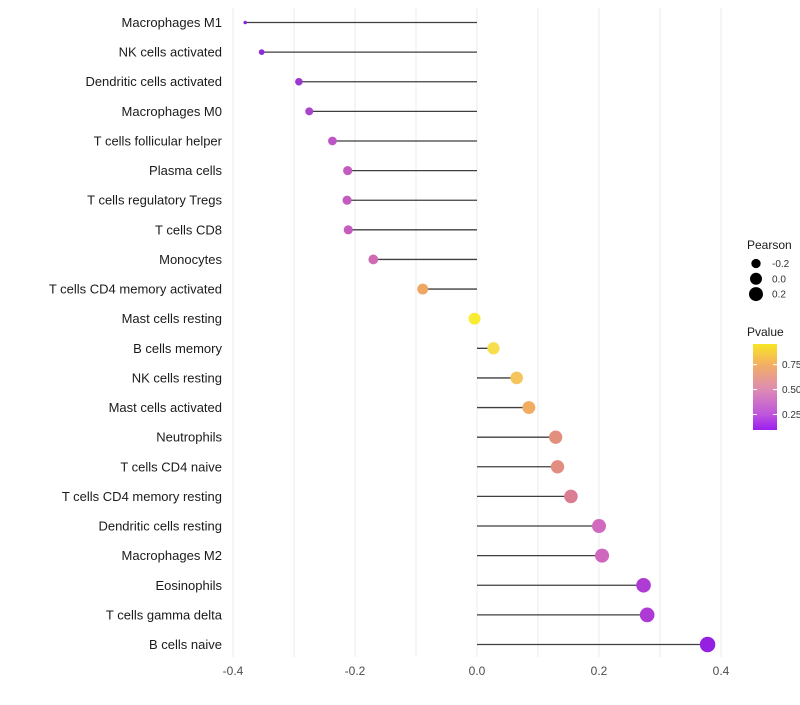  Describe the element at coordinates (781, 264) in the screenshot. I see `legend-size-label: -0.2` at that location.